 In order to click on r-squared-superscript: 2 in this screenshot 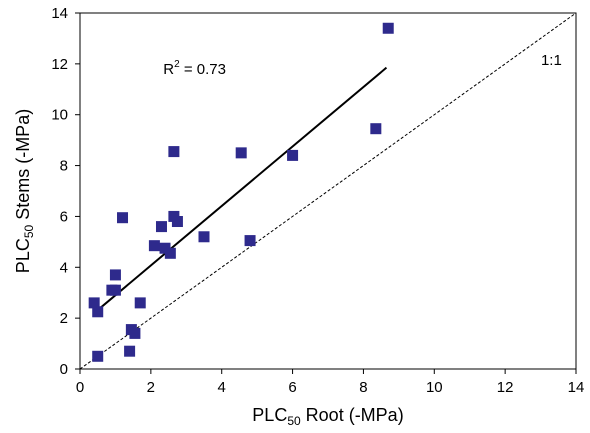, I will do `click(177, 64)`.